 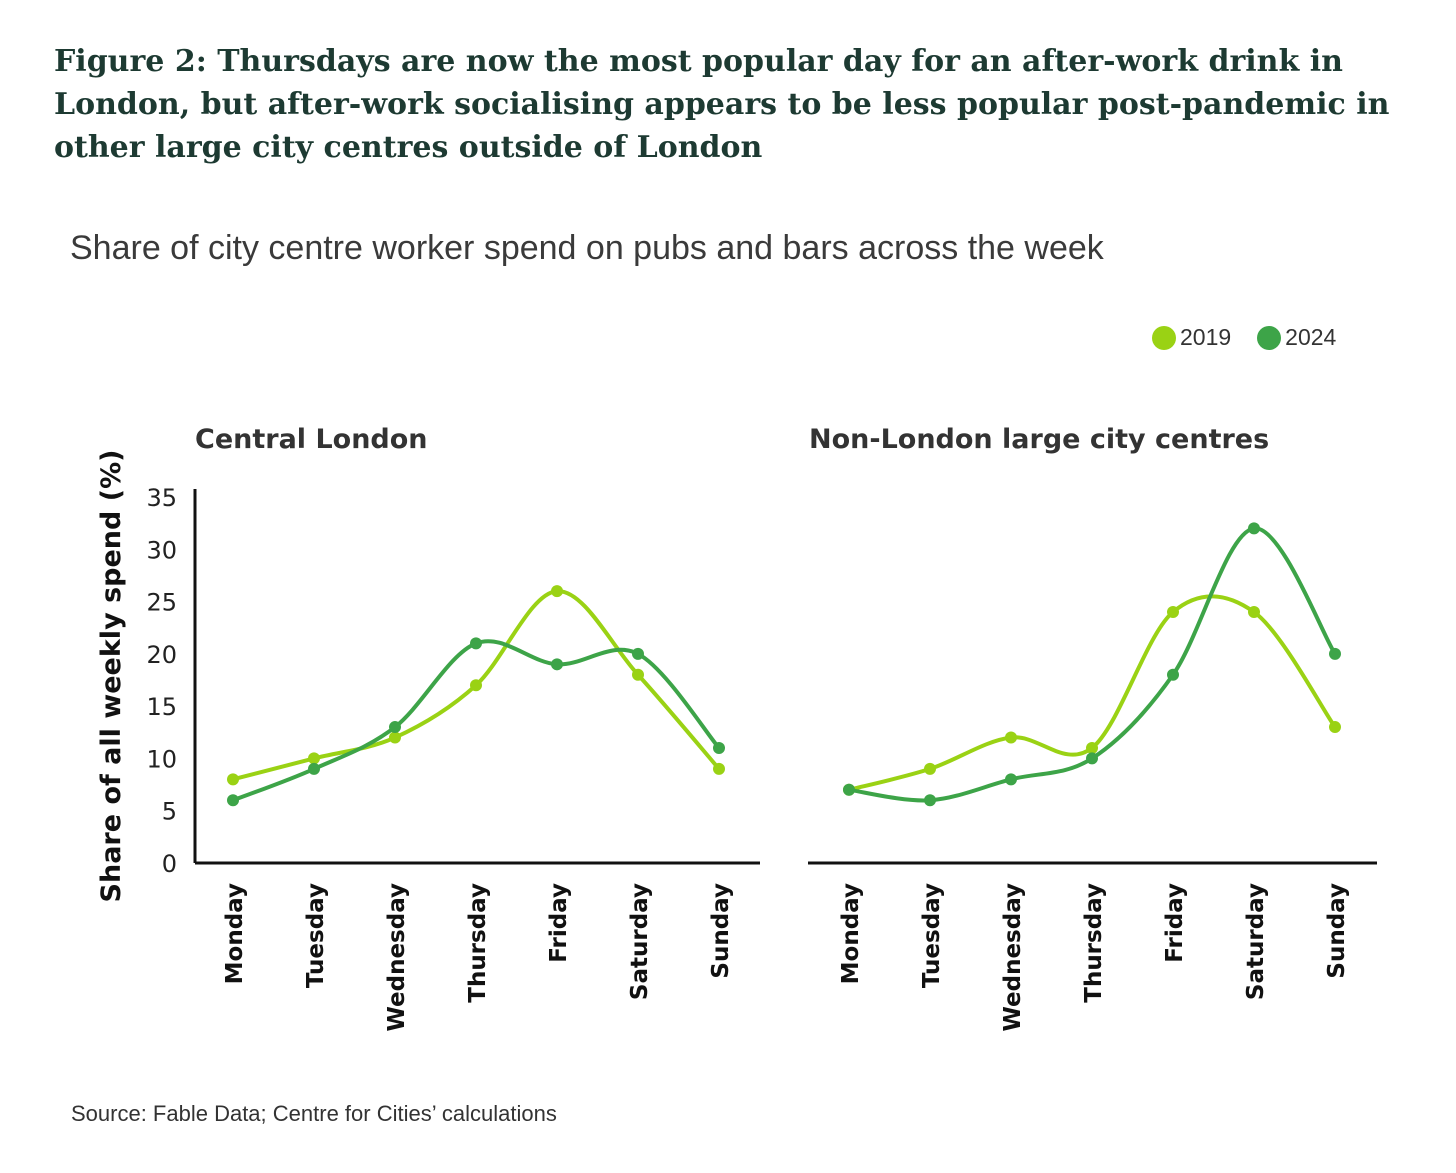 I want to click on chart1-point-2019-sunday, so click(x=719, y=768).